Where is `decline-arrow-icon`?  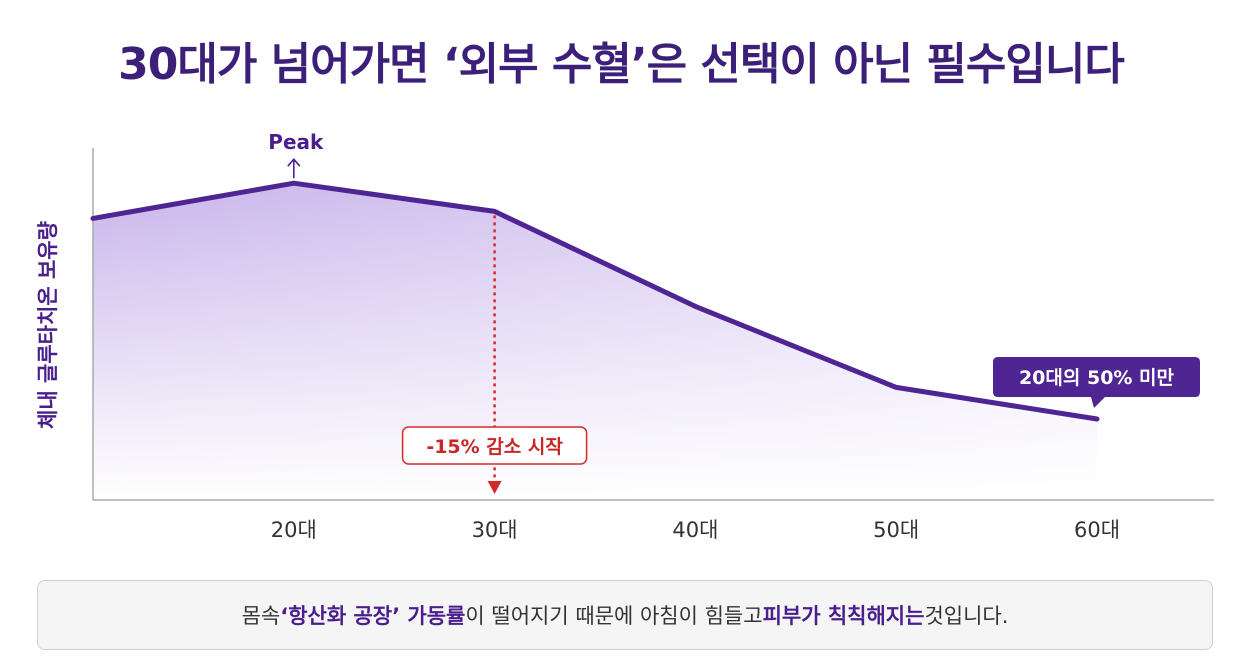
decline-arrow-icon is located at coordinates (494, 487).